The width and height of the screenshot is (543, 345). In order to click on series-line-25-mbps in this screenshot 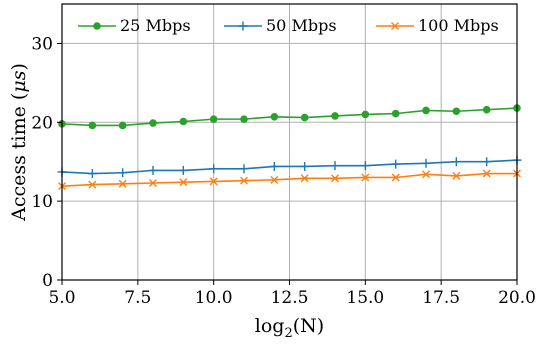, I will do `click(289, 117)`.